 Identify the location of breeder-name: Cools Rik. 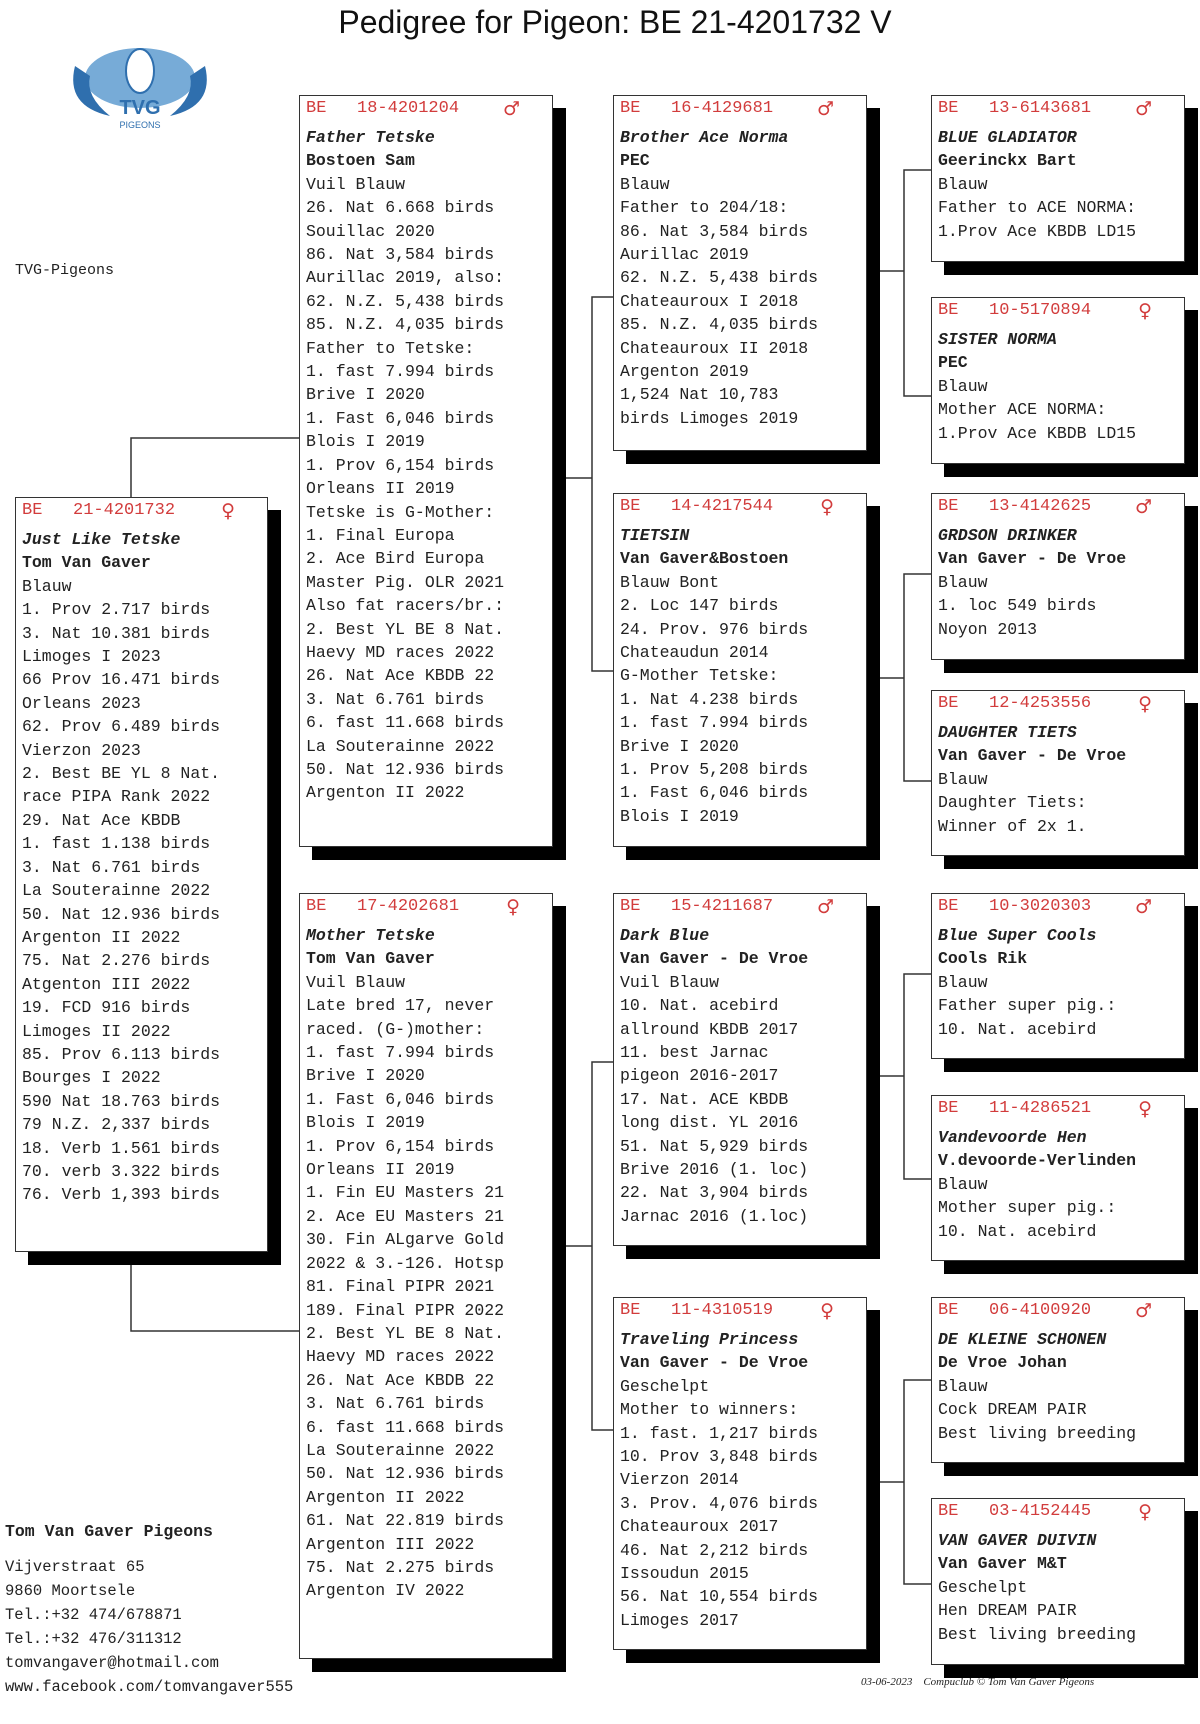
(983, 959).